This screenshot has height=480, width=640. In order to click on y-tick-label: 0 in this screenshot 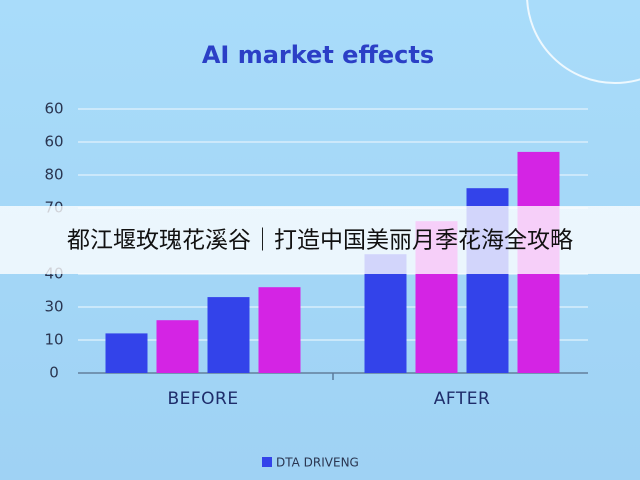, I will do `click(54, 373)`.